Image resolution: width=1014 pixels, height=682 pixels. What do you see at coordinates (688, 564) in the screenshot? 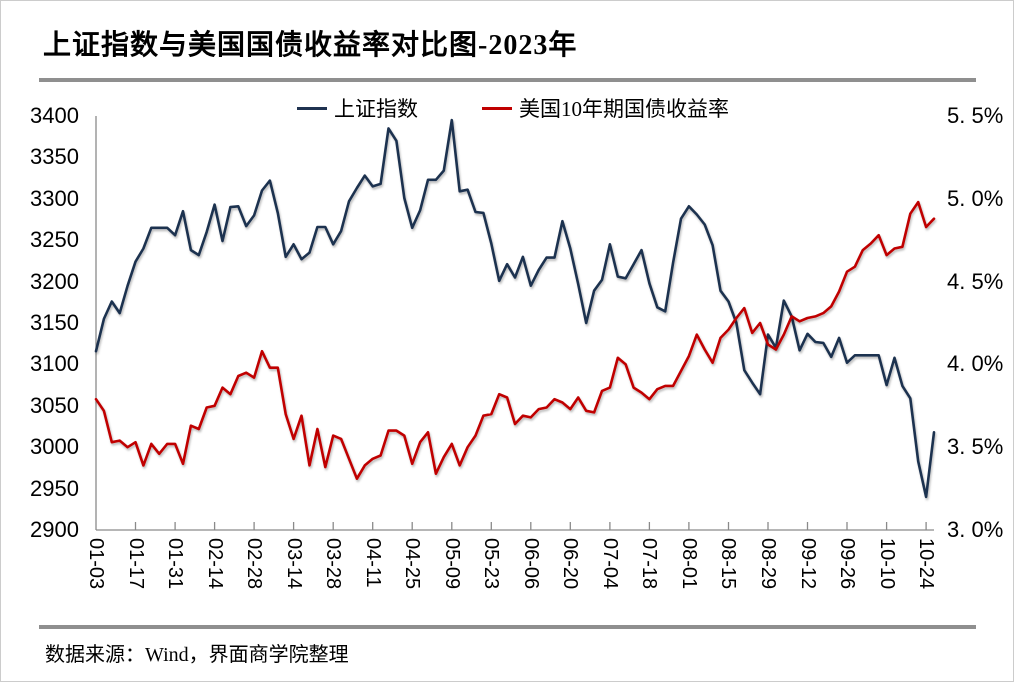
I see `x-axis-tick-label: 08-01` at bounding box center [688, 564].